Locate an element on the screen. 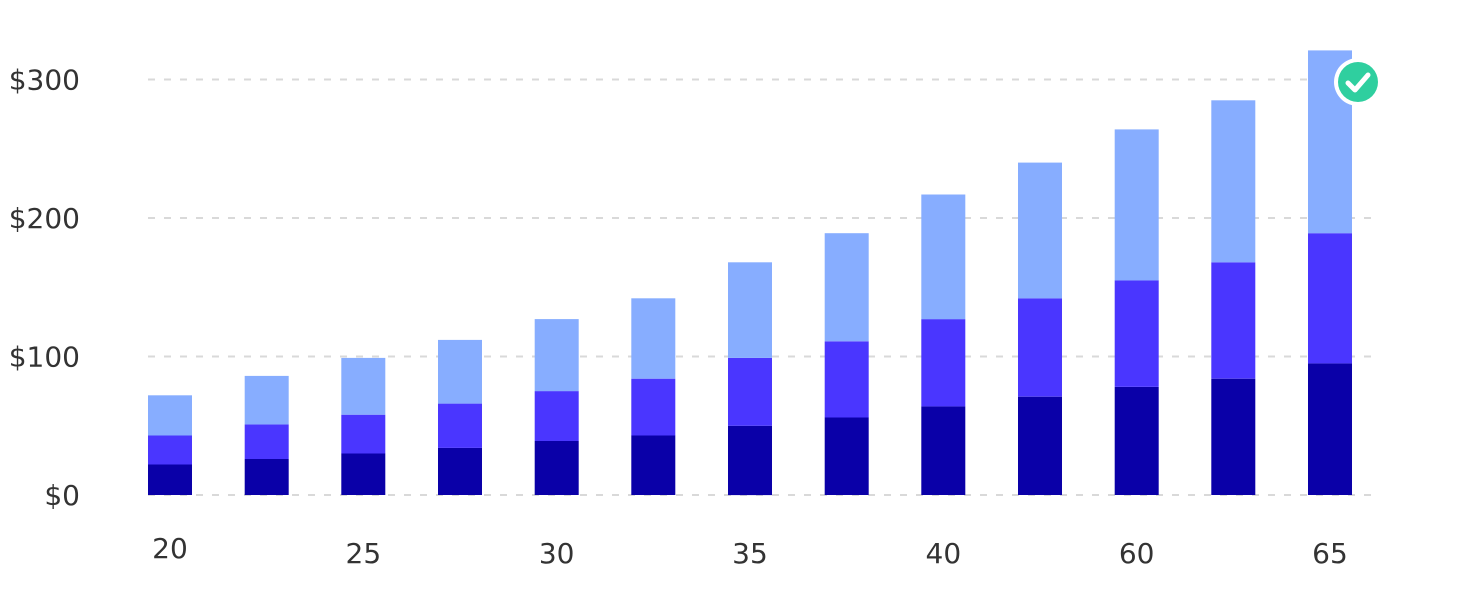  y-tick-label: $100 is located at coordinates (44, 357).